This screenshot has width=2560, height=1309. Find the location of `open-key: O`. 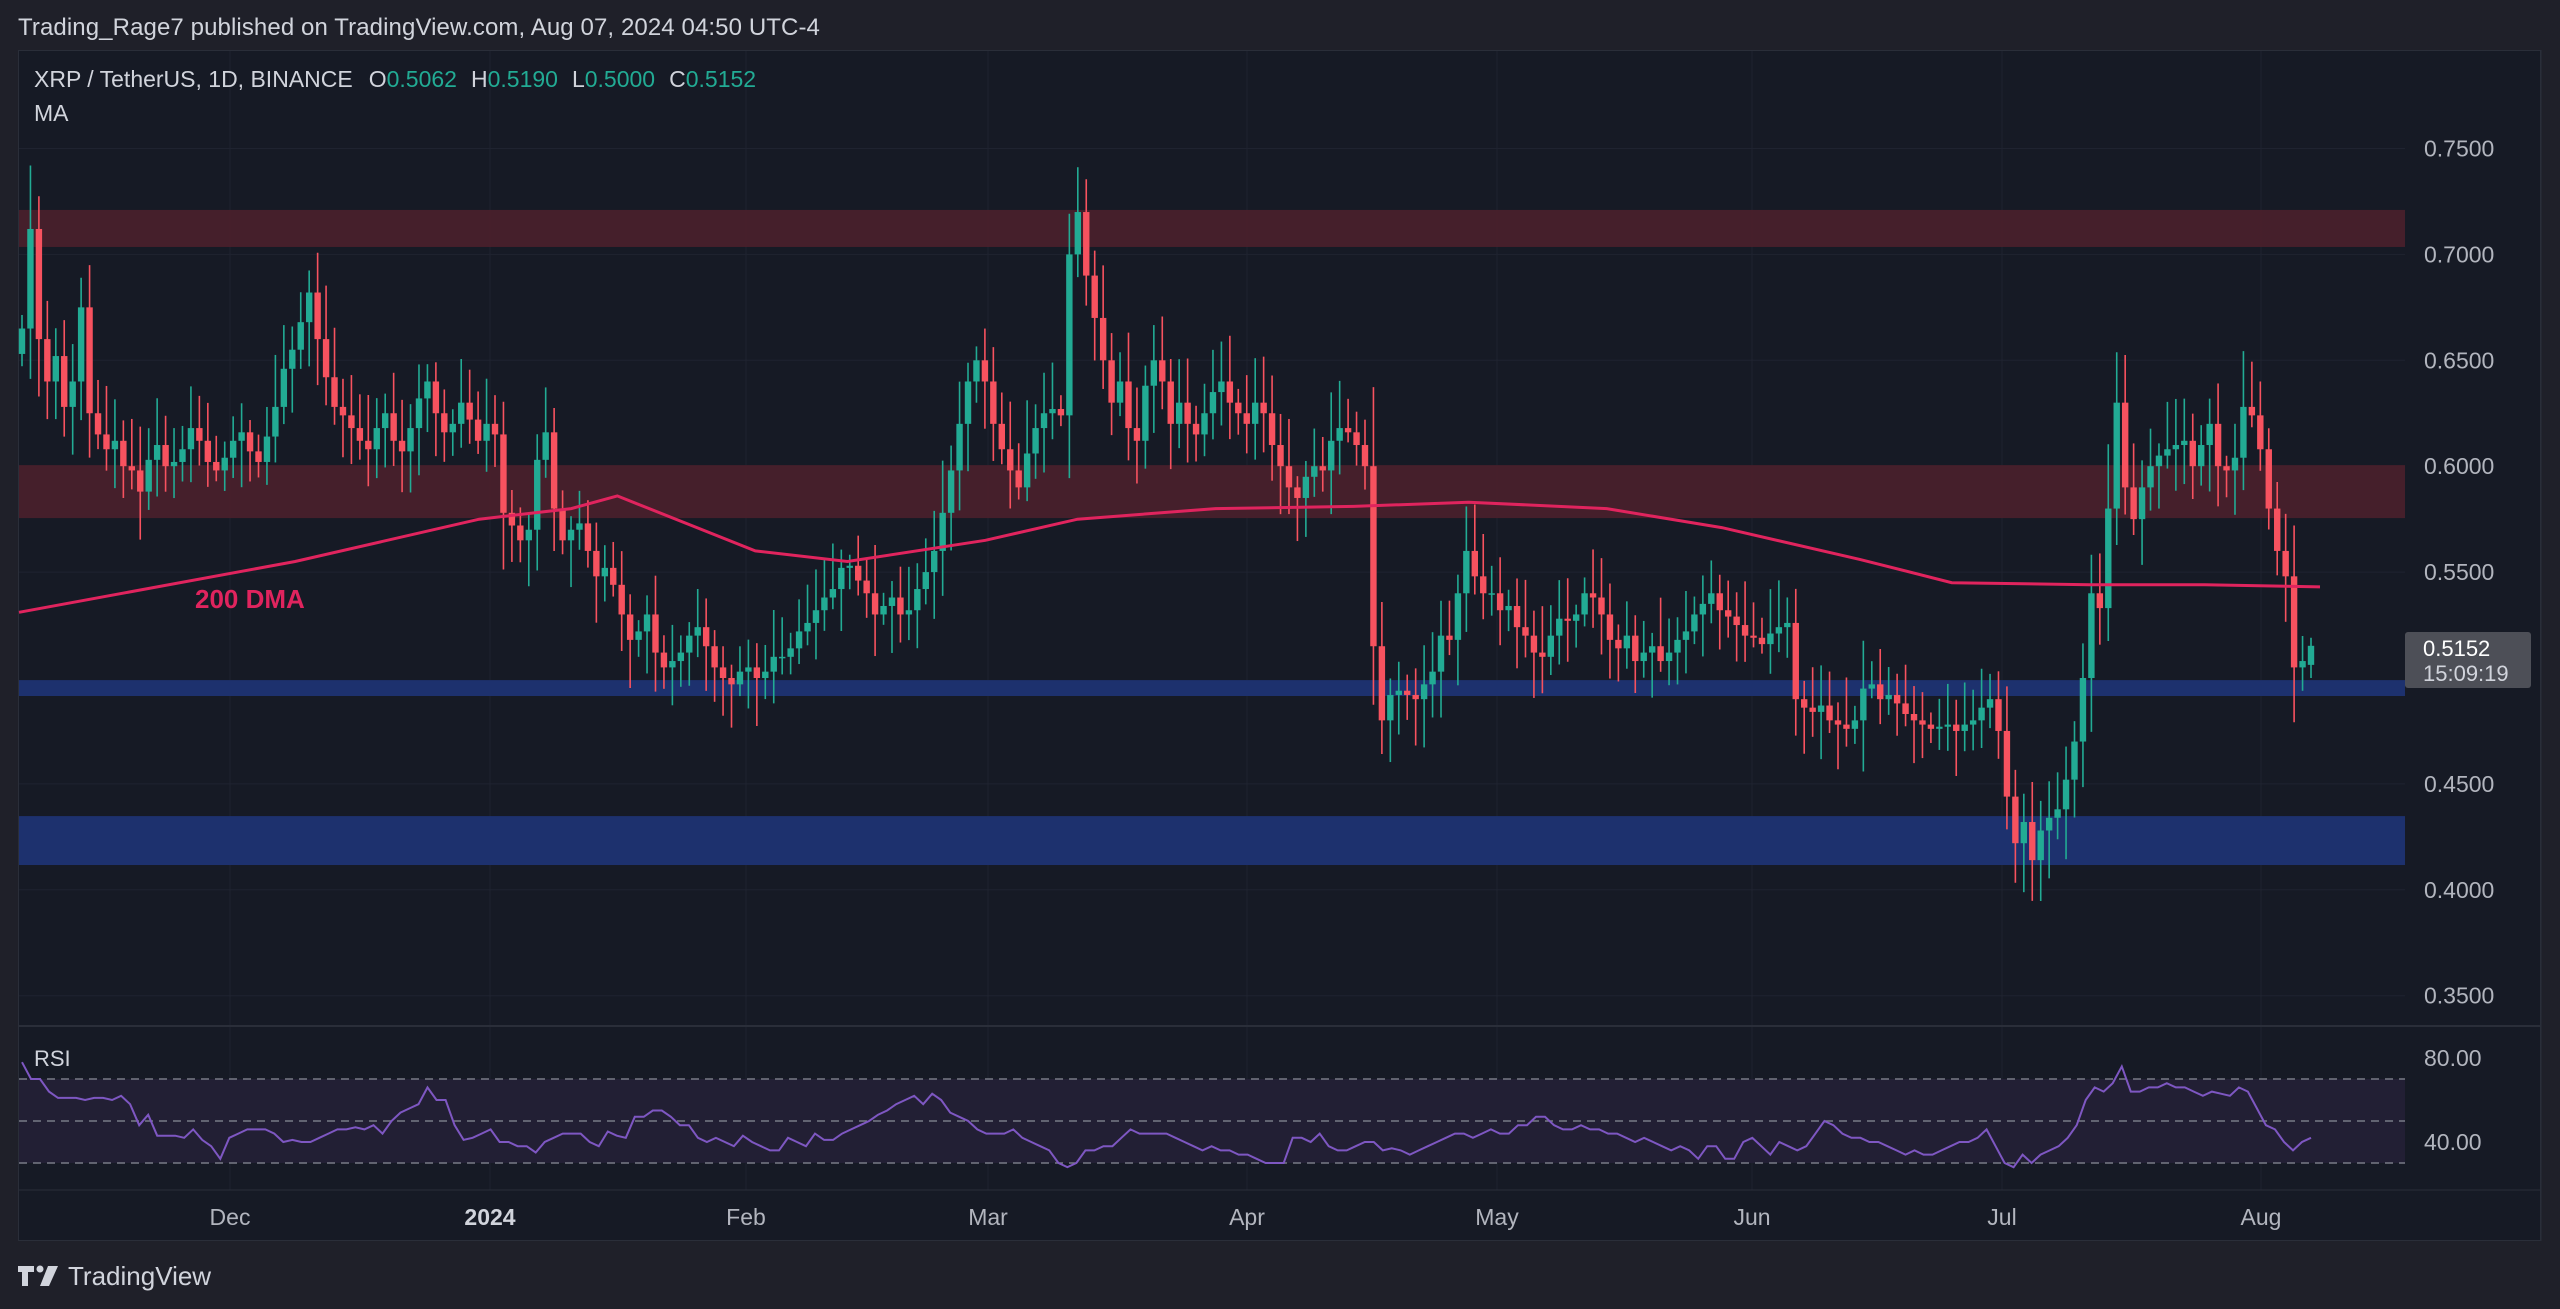

open-key: O is located at coordinates (377, 79).